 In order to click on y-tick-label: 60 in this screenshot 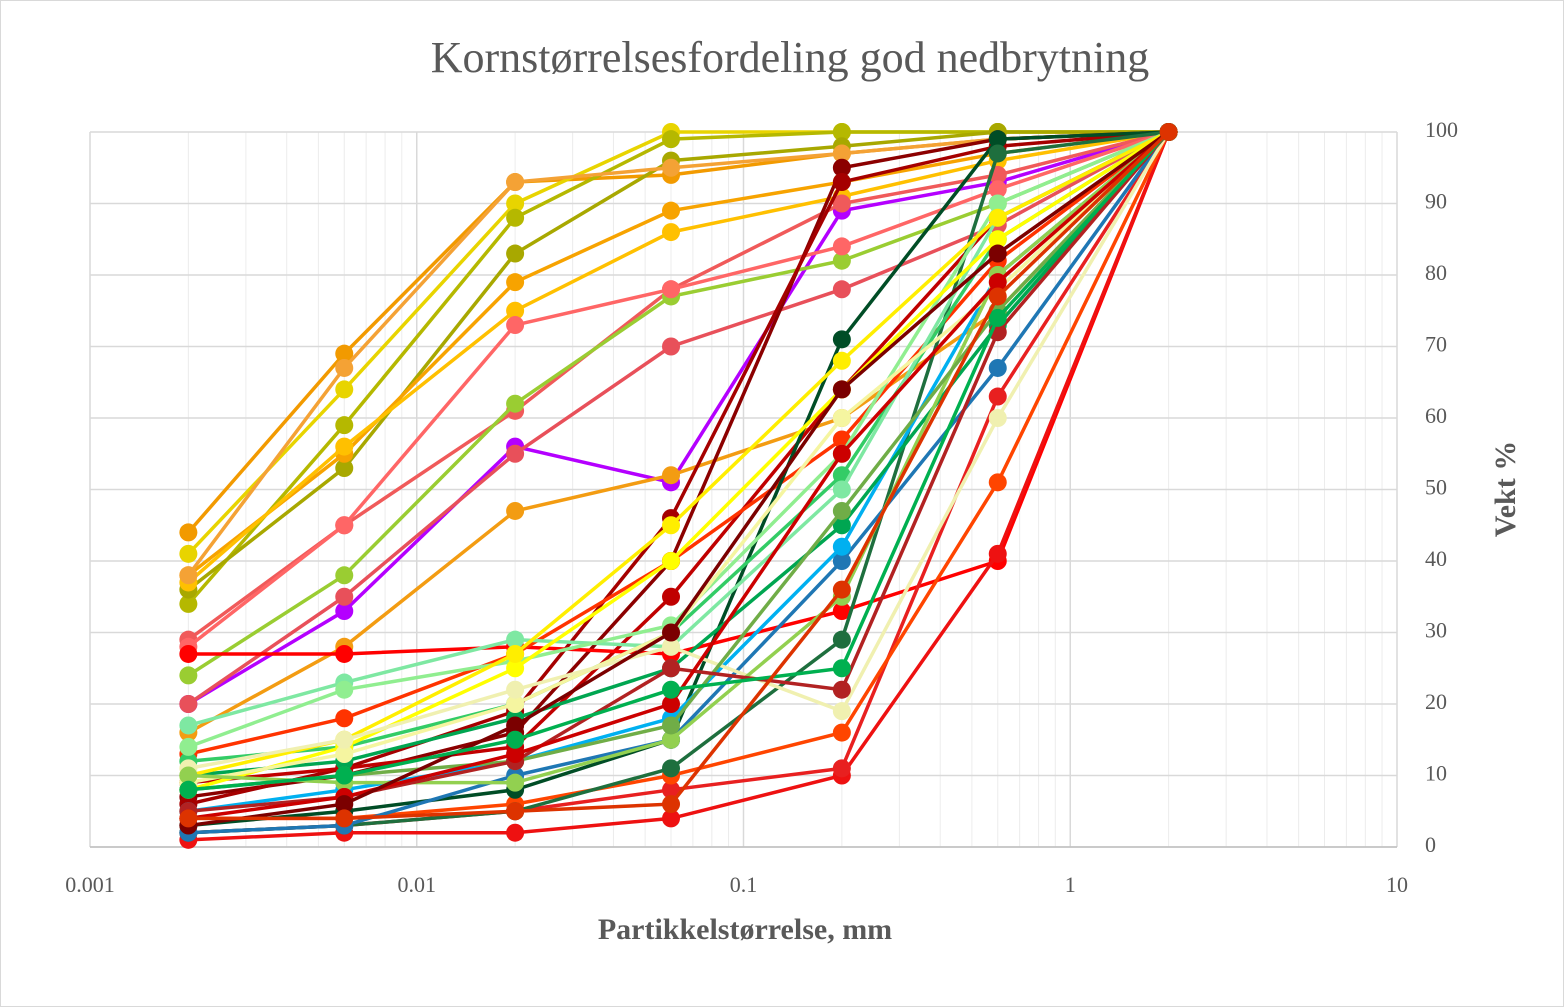, I will do `click(1436, 415)`.